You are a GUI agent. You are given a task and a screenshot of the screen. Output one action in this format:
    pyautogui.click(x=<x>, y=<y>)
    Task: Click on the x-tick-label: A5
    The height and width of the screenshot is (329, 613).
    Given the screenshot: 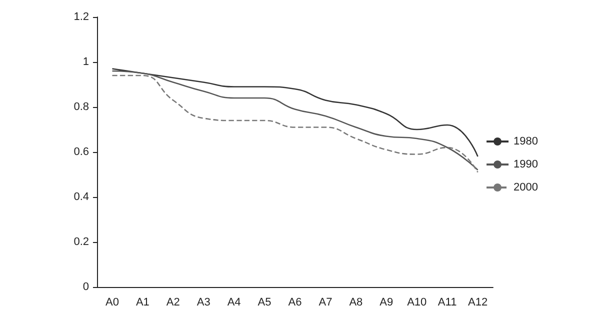 What is the action you would take?
    pyautogui.click(x=265, y=302)
    